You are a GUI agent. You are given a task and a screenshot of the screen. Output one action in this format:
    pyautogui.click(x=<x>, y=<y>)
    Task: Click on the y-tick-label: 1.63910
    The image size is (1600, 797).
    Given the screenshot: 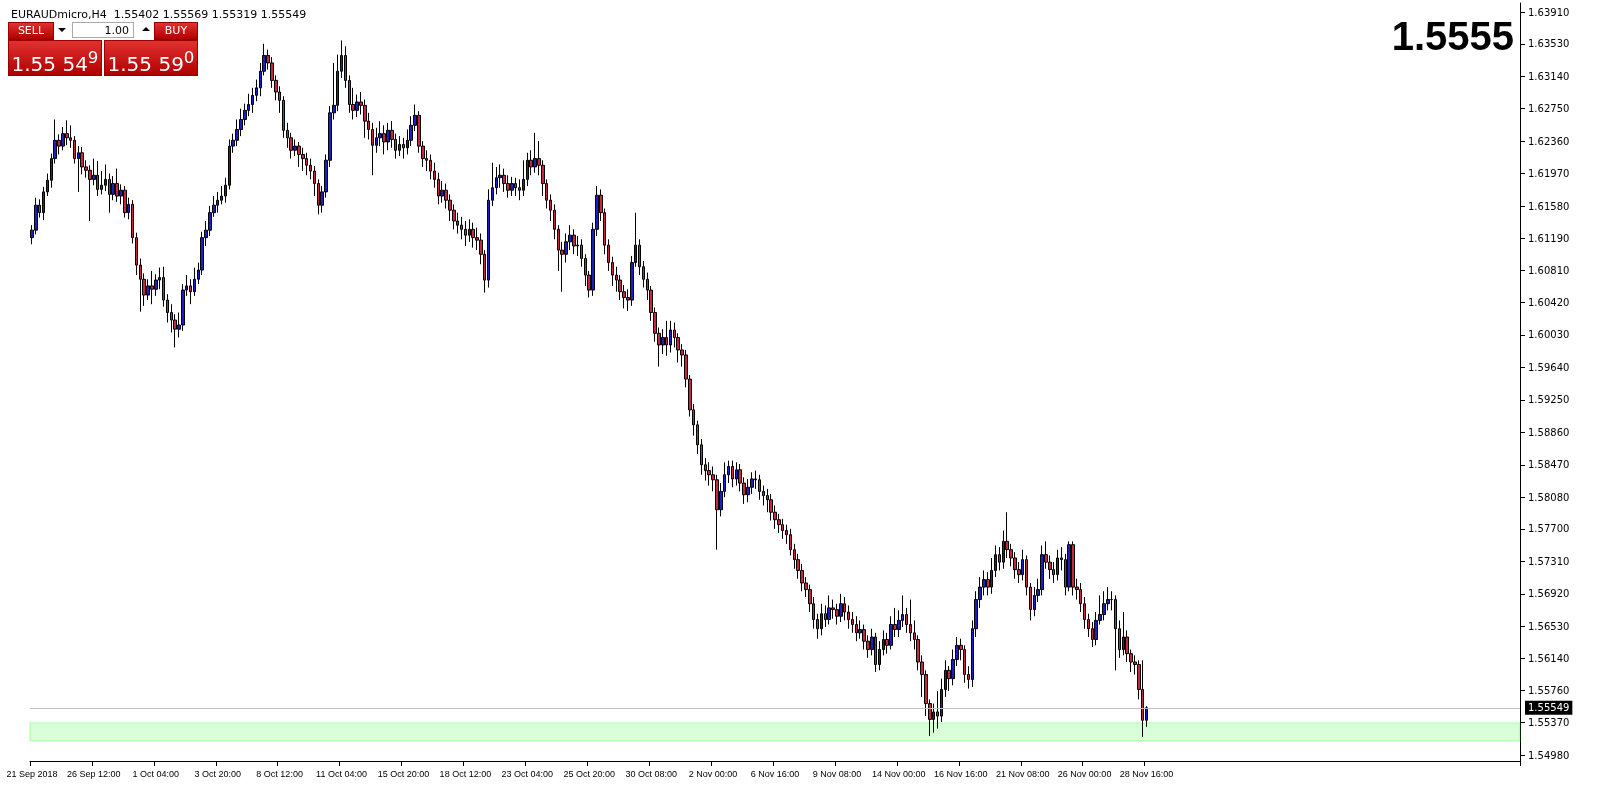 What is the action you would take?
    pyautogui.click(x=1549, y=12)
    